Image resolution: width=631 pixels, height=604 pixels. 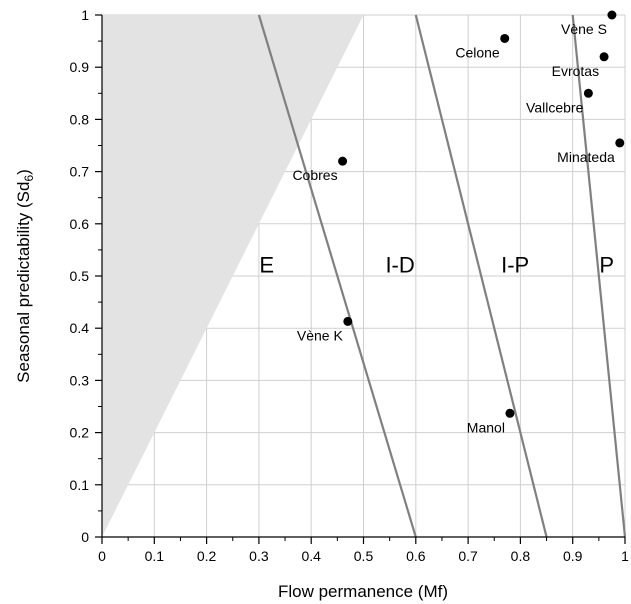 What do you see at coordinates (320, 335) in the screenshot?
I see `data-point-label: Vène K` at bounding box center [320, 335].